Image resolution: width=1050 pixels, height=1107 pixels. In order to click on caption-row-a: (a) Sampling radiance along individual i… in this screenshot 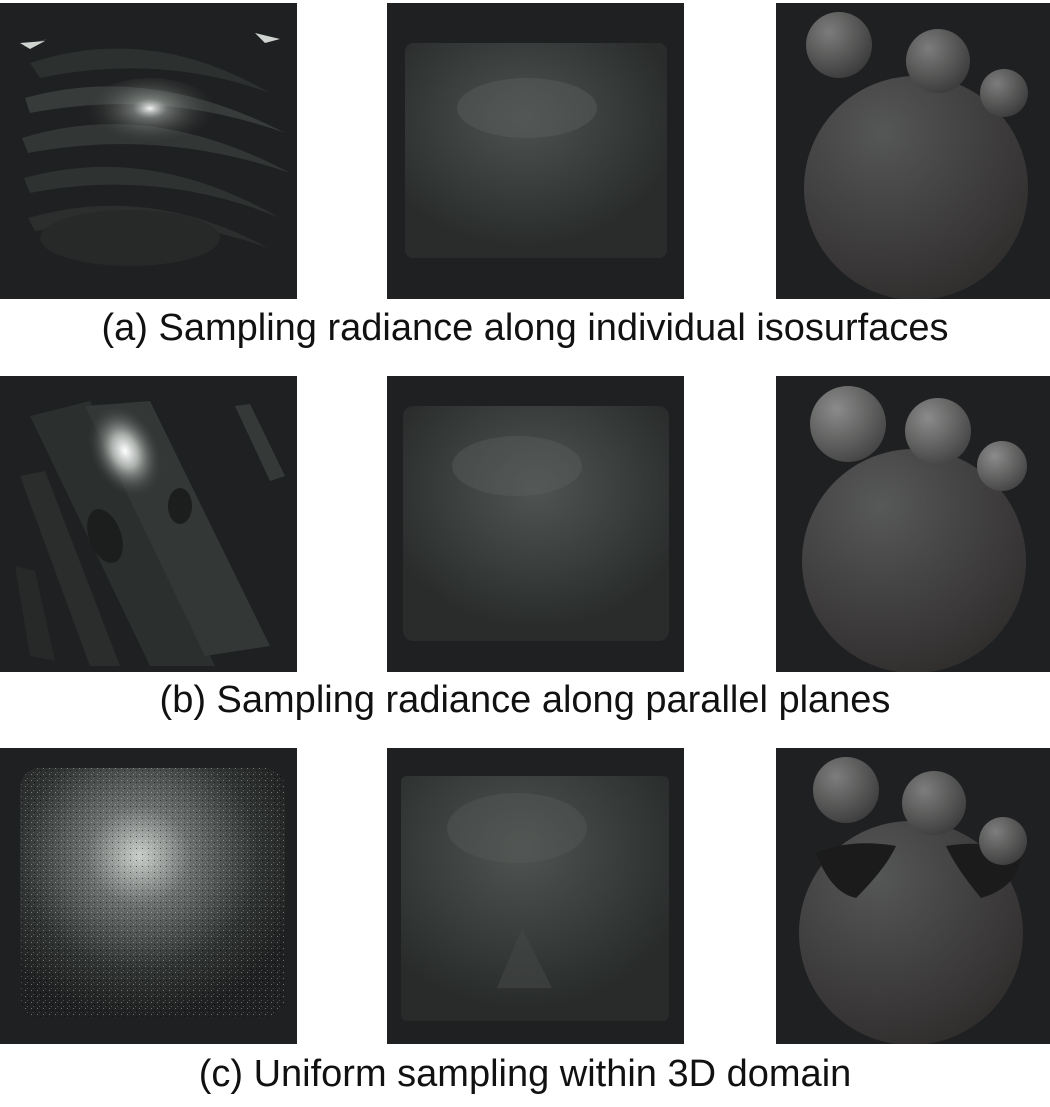, I will do `click(525, 328)`.